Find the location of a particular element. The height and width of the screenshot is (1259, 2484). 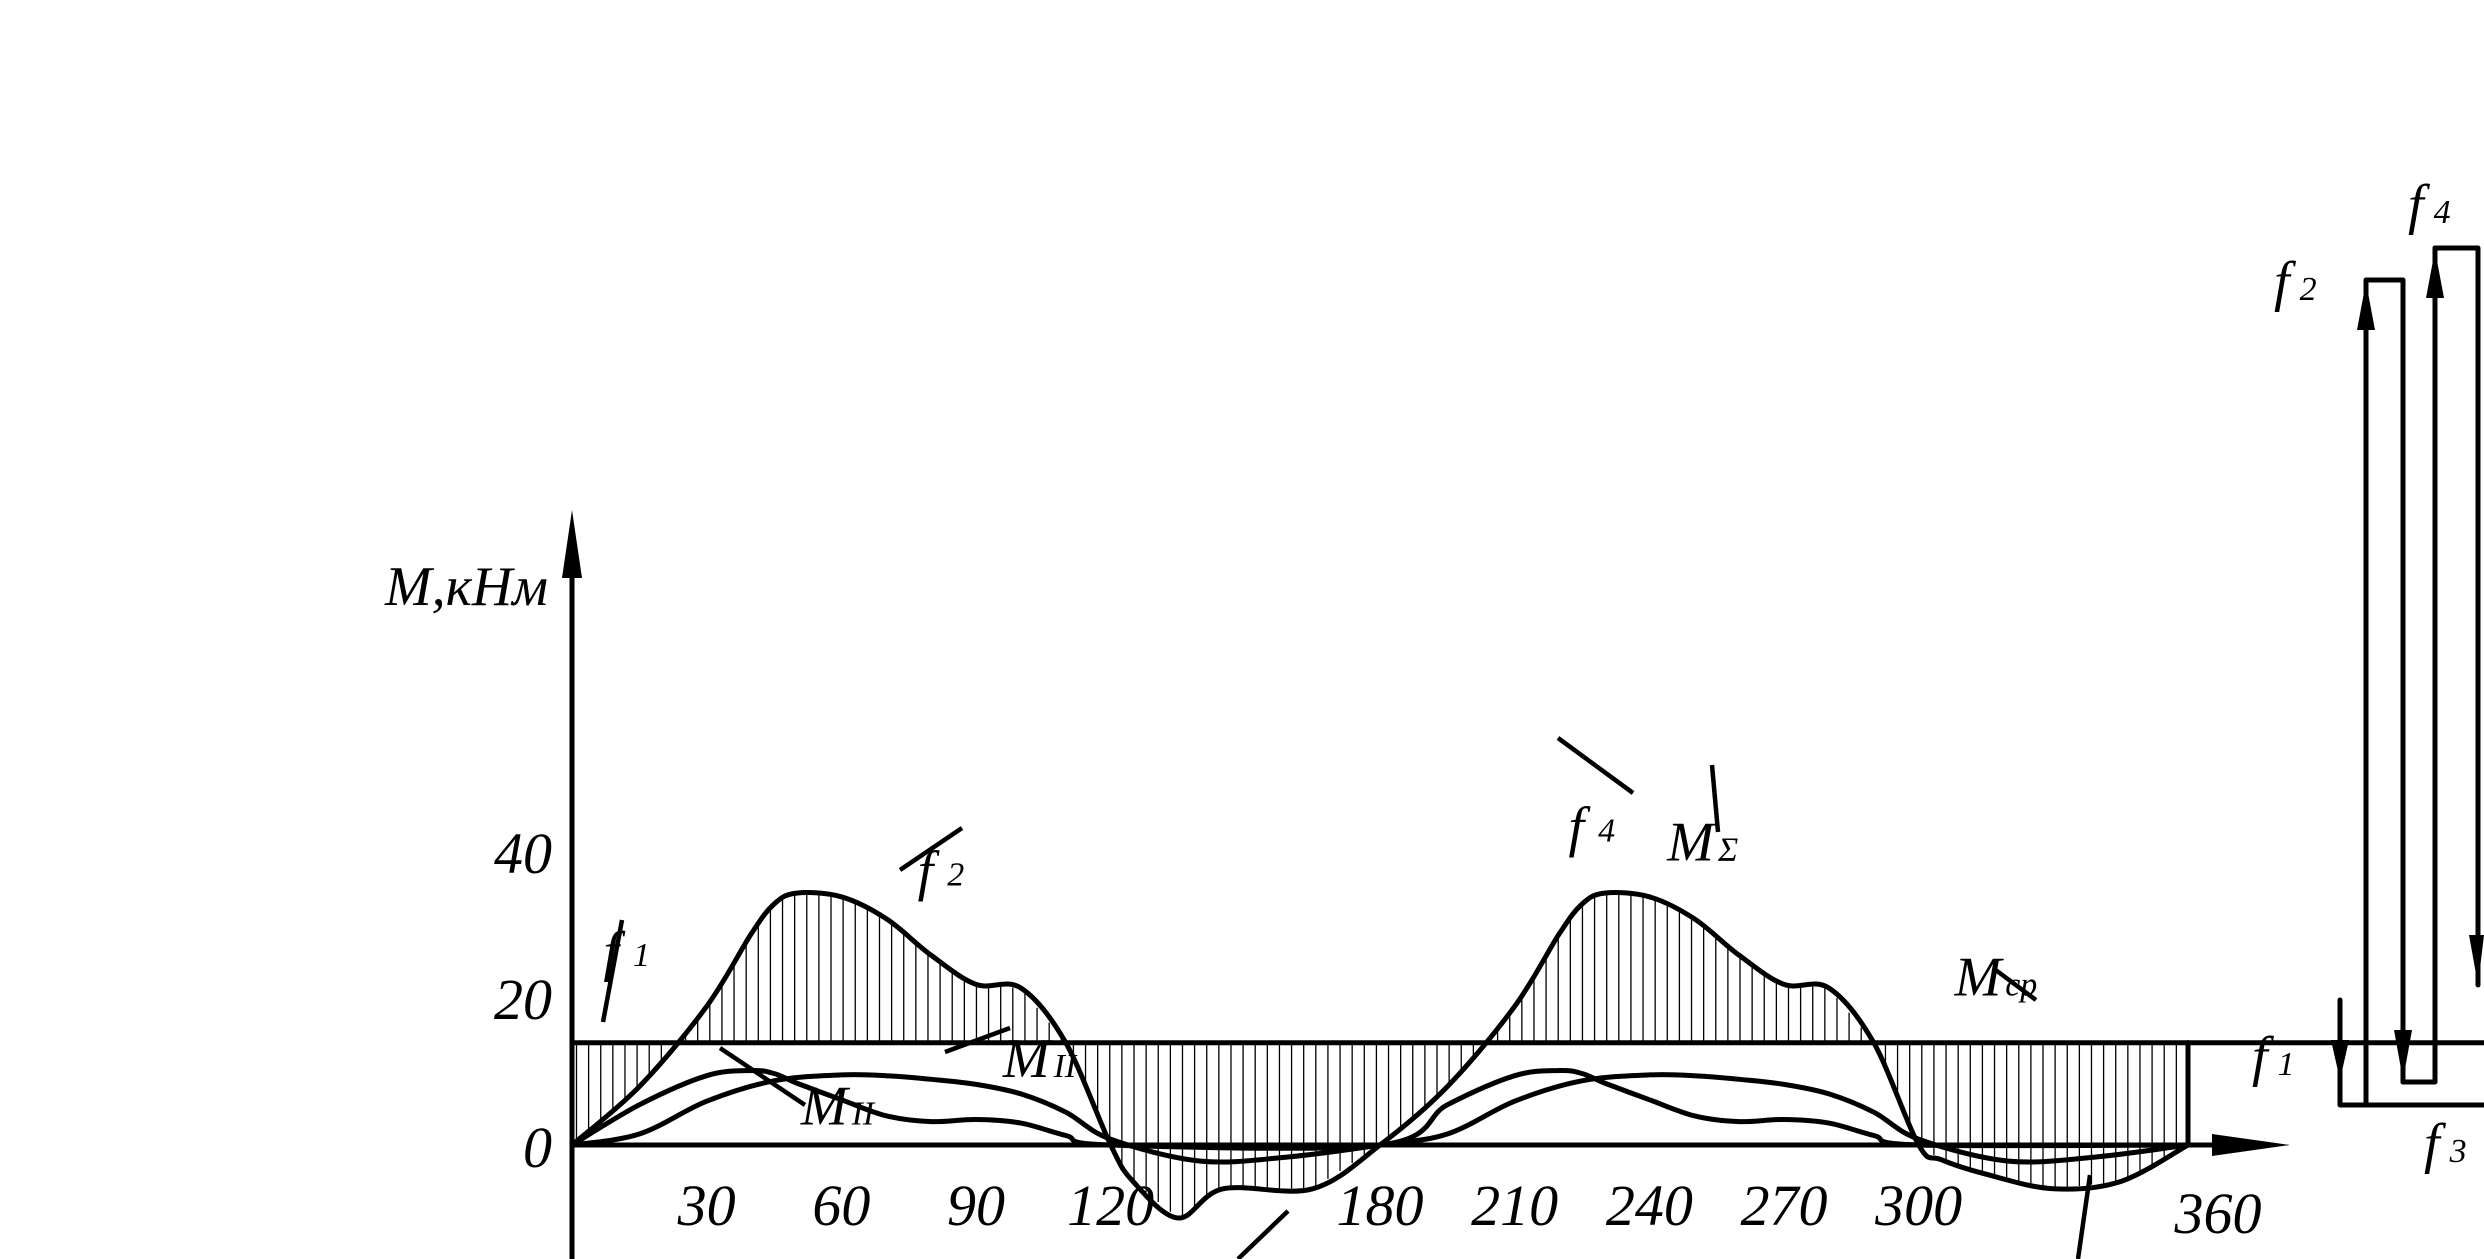

x-tick-label: 270 is located at coordinates (1784, 1205).